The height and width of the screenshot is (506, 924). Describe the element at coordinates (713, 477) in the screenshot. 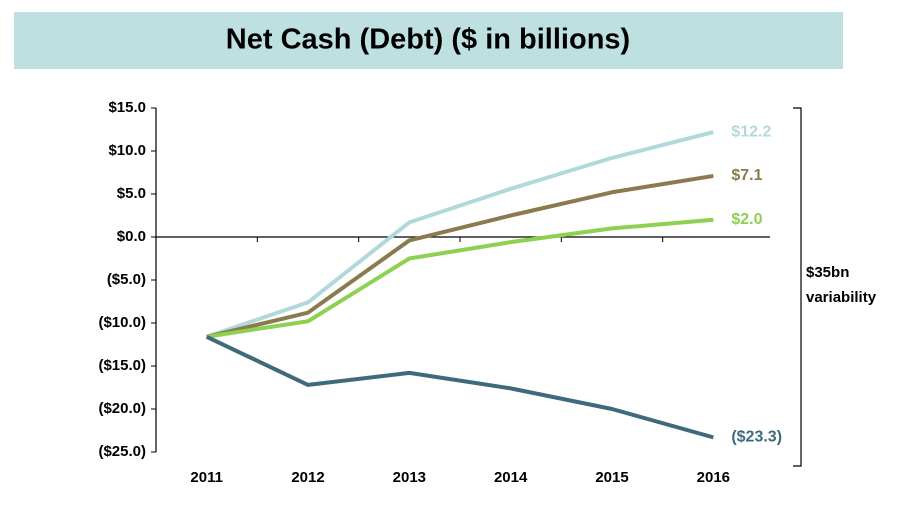

I see `x-tick-label: 2016` at that location.